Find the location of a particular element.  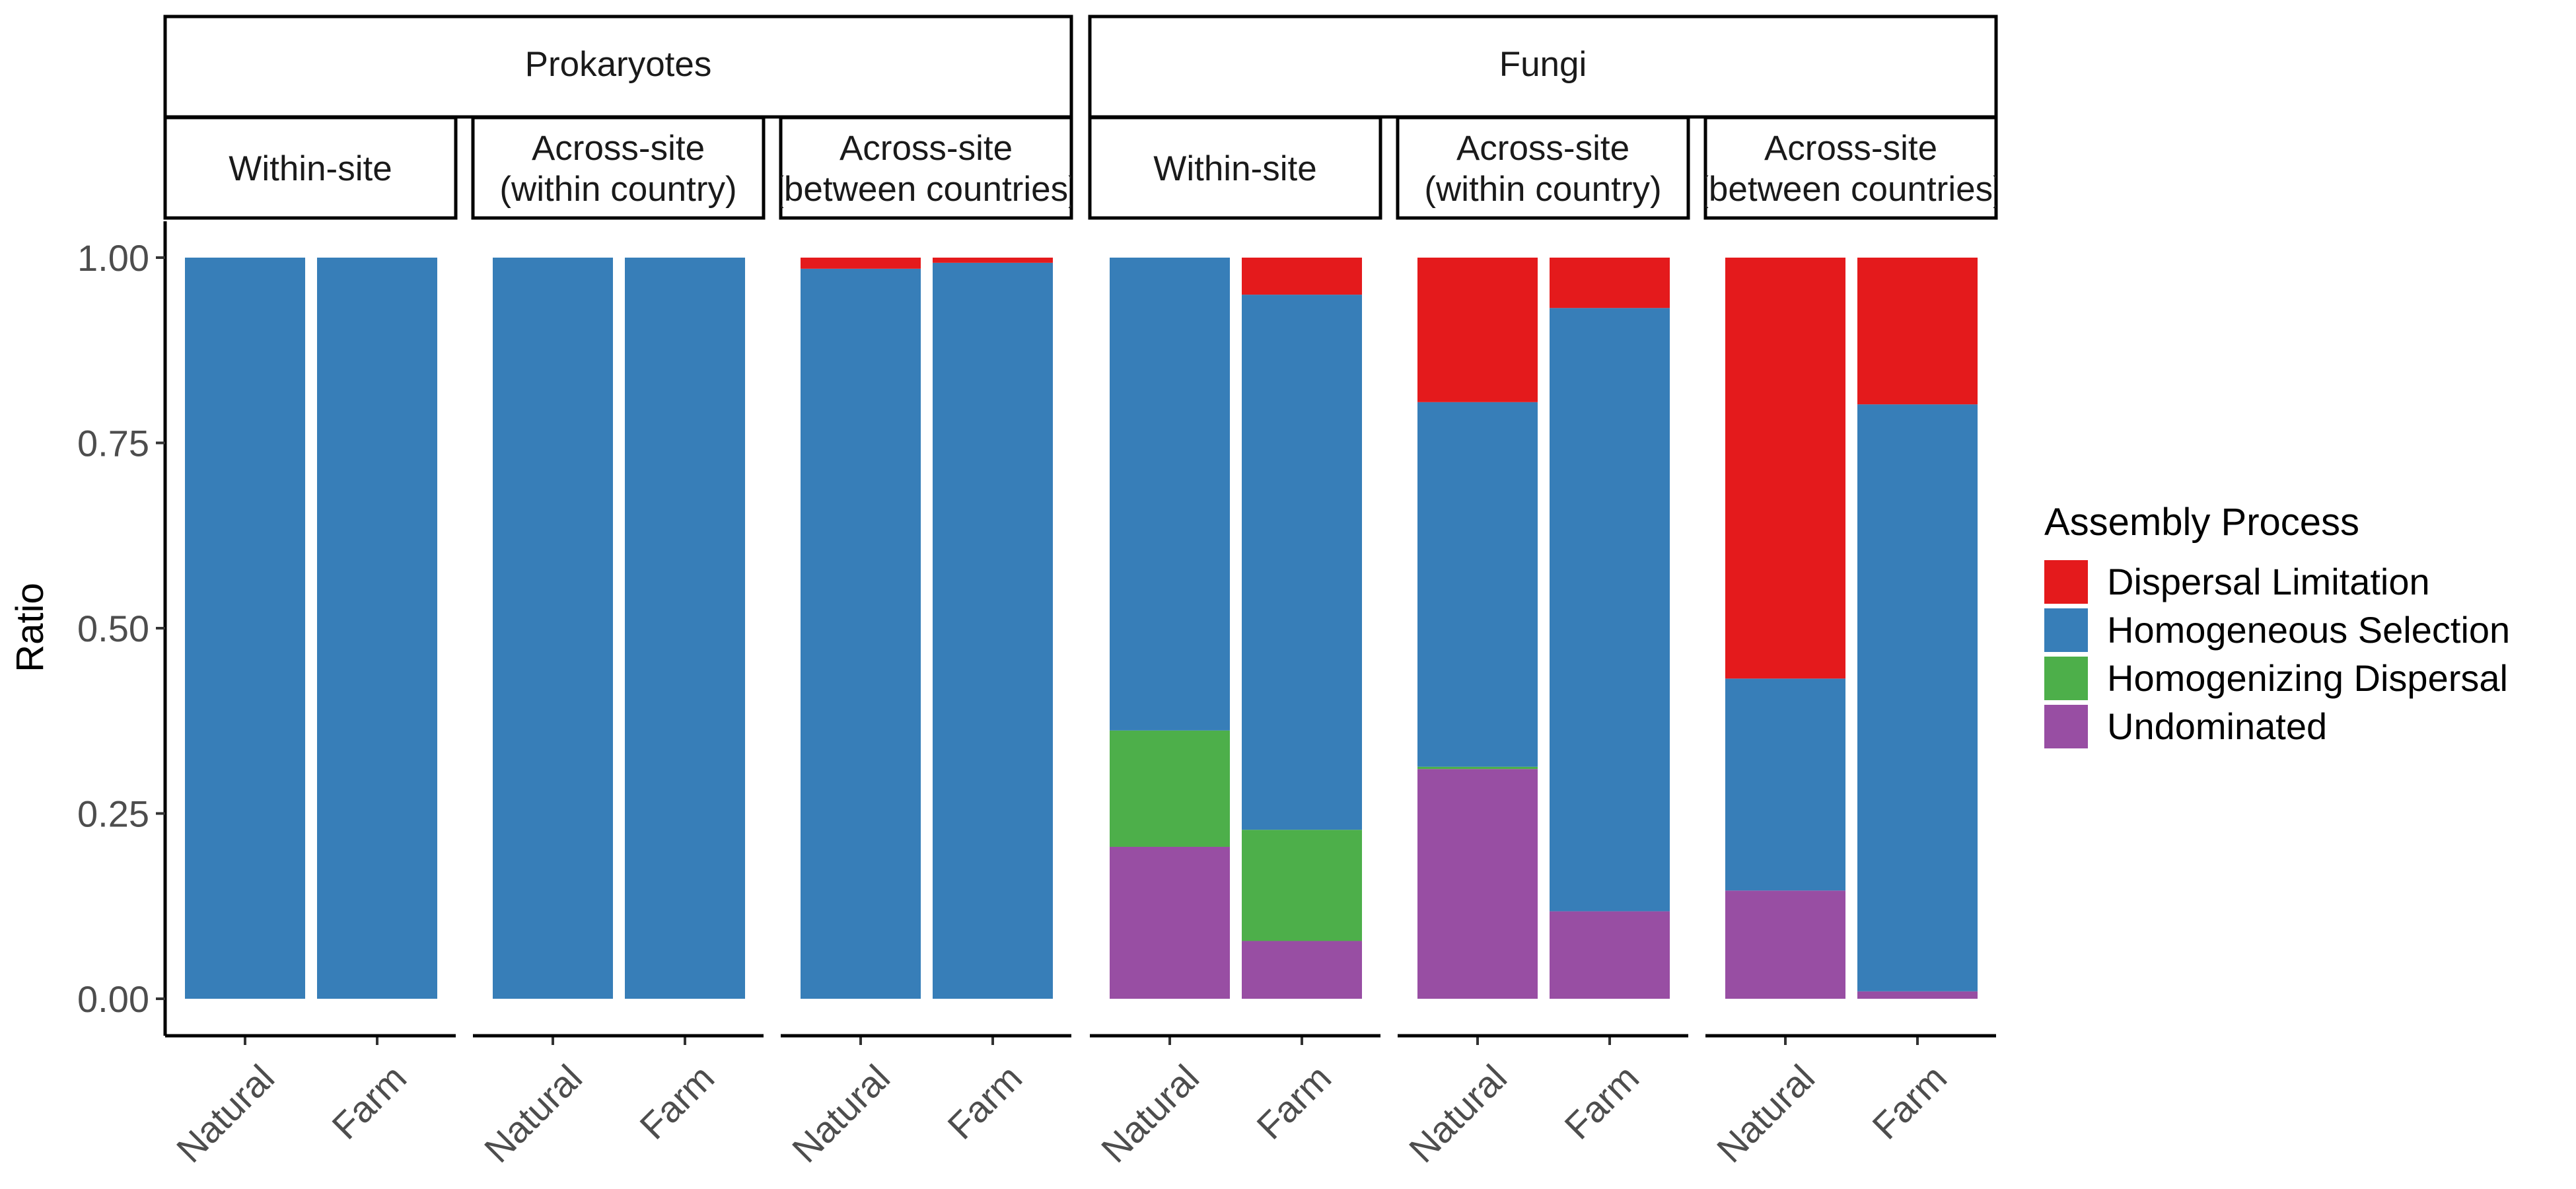

group-strip-label: Fungi is located at coordinates (1543, 64).